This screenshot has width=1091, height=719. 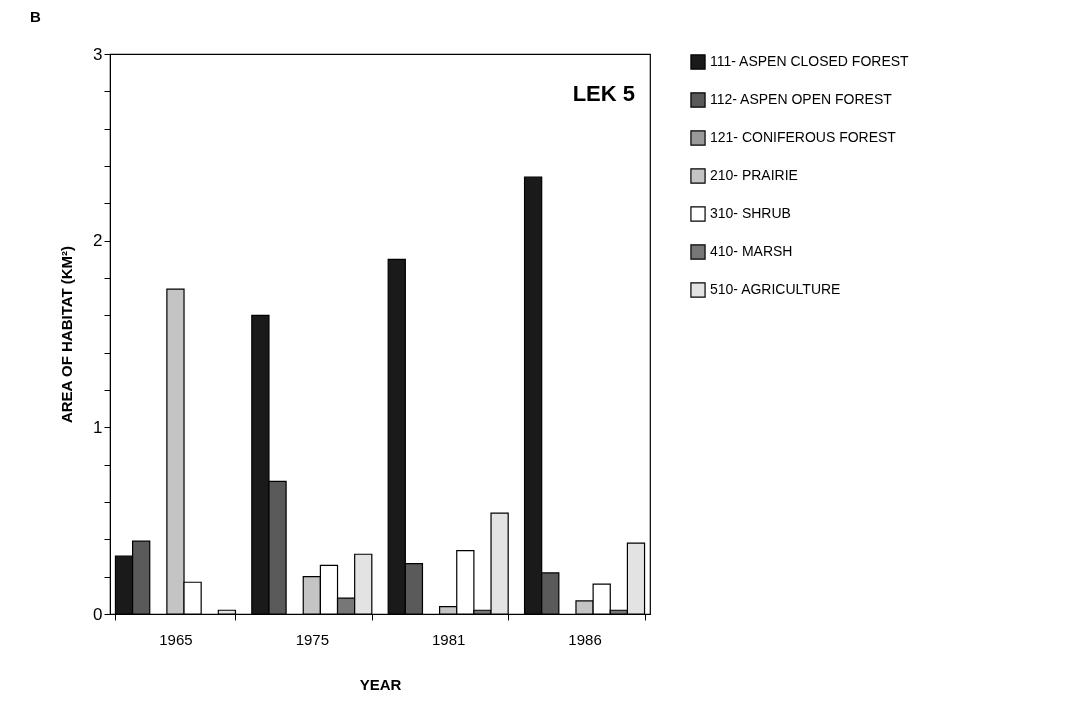 What do you see at coordinates (67, 334) in the screenshot?
I see `y-axis-title: AREA OF HABITAT (KM²)` at bounding box center [67, 334].